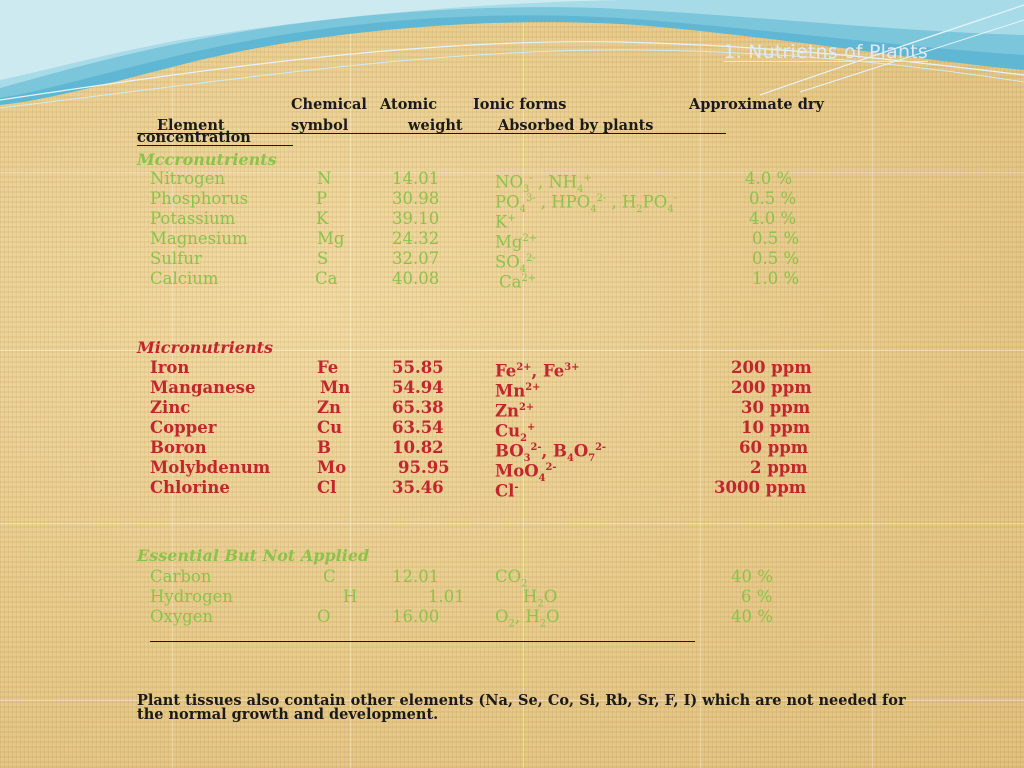 This screenshot has height=768, width=1024. What do you see at coordinates (515, 263) in the screenshot?
I see `ionic-forms: SO42-` at bounding box center [515, 263].